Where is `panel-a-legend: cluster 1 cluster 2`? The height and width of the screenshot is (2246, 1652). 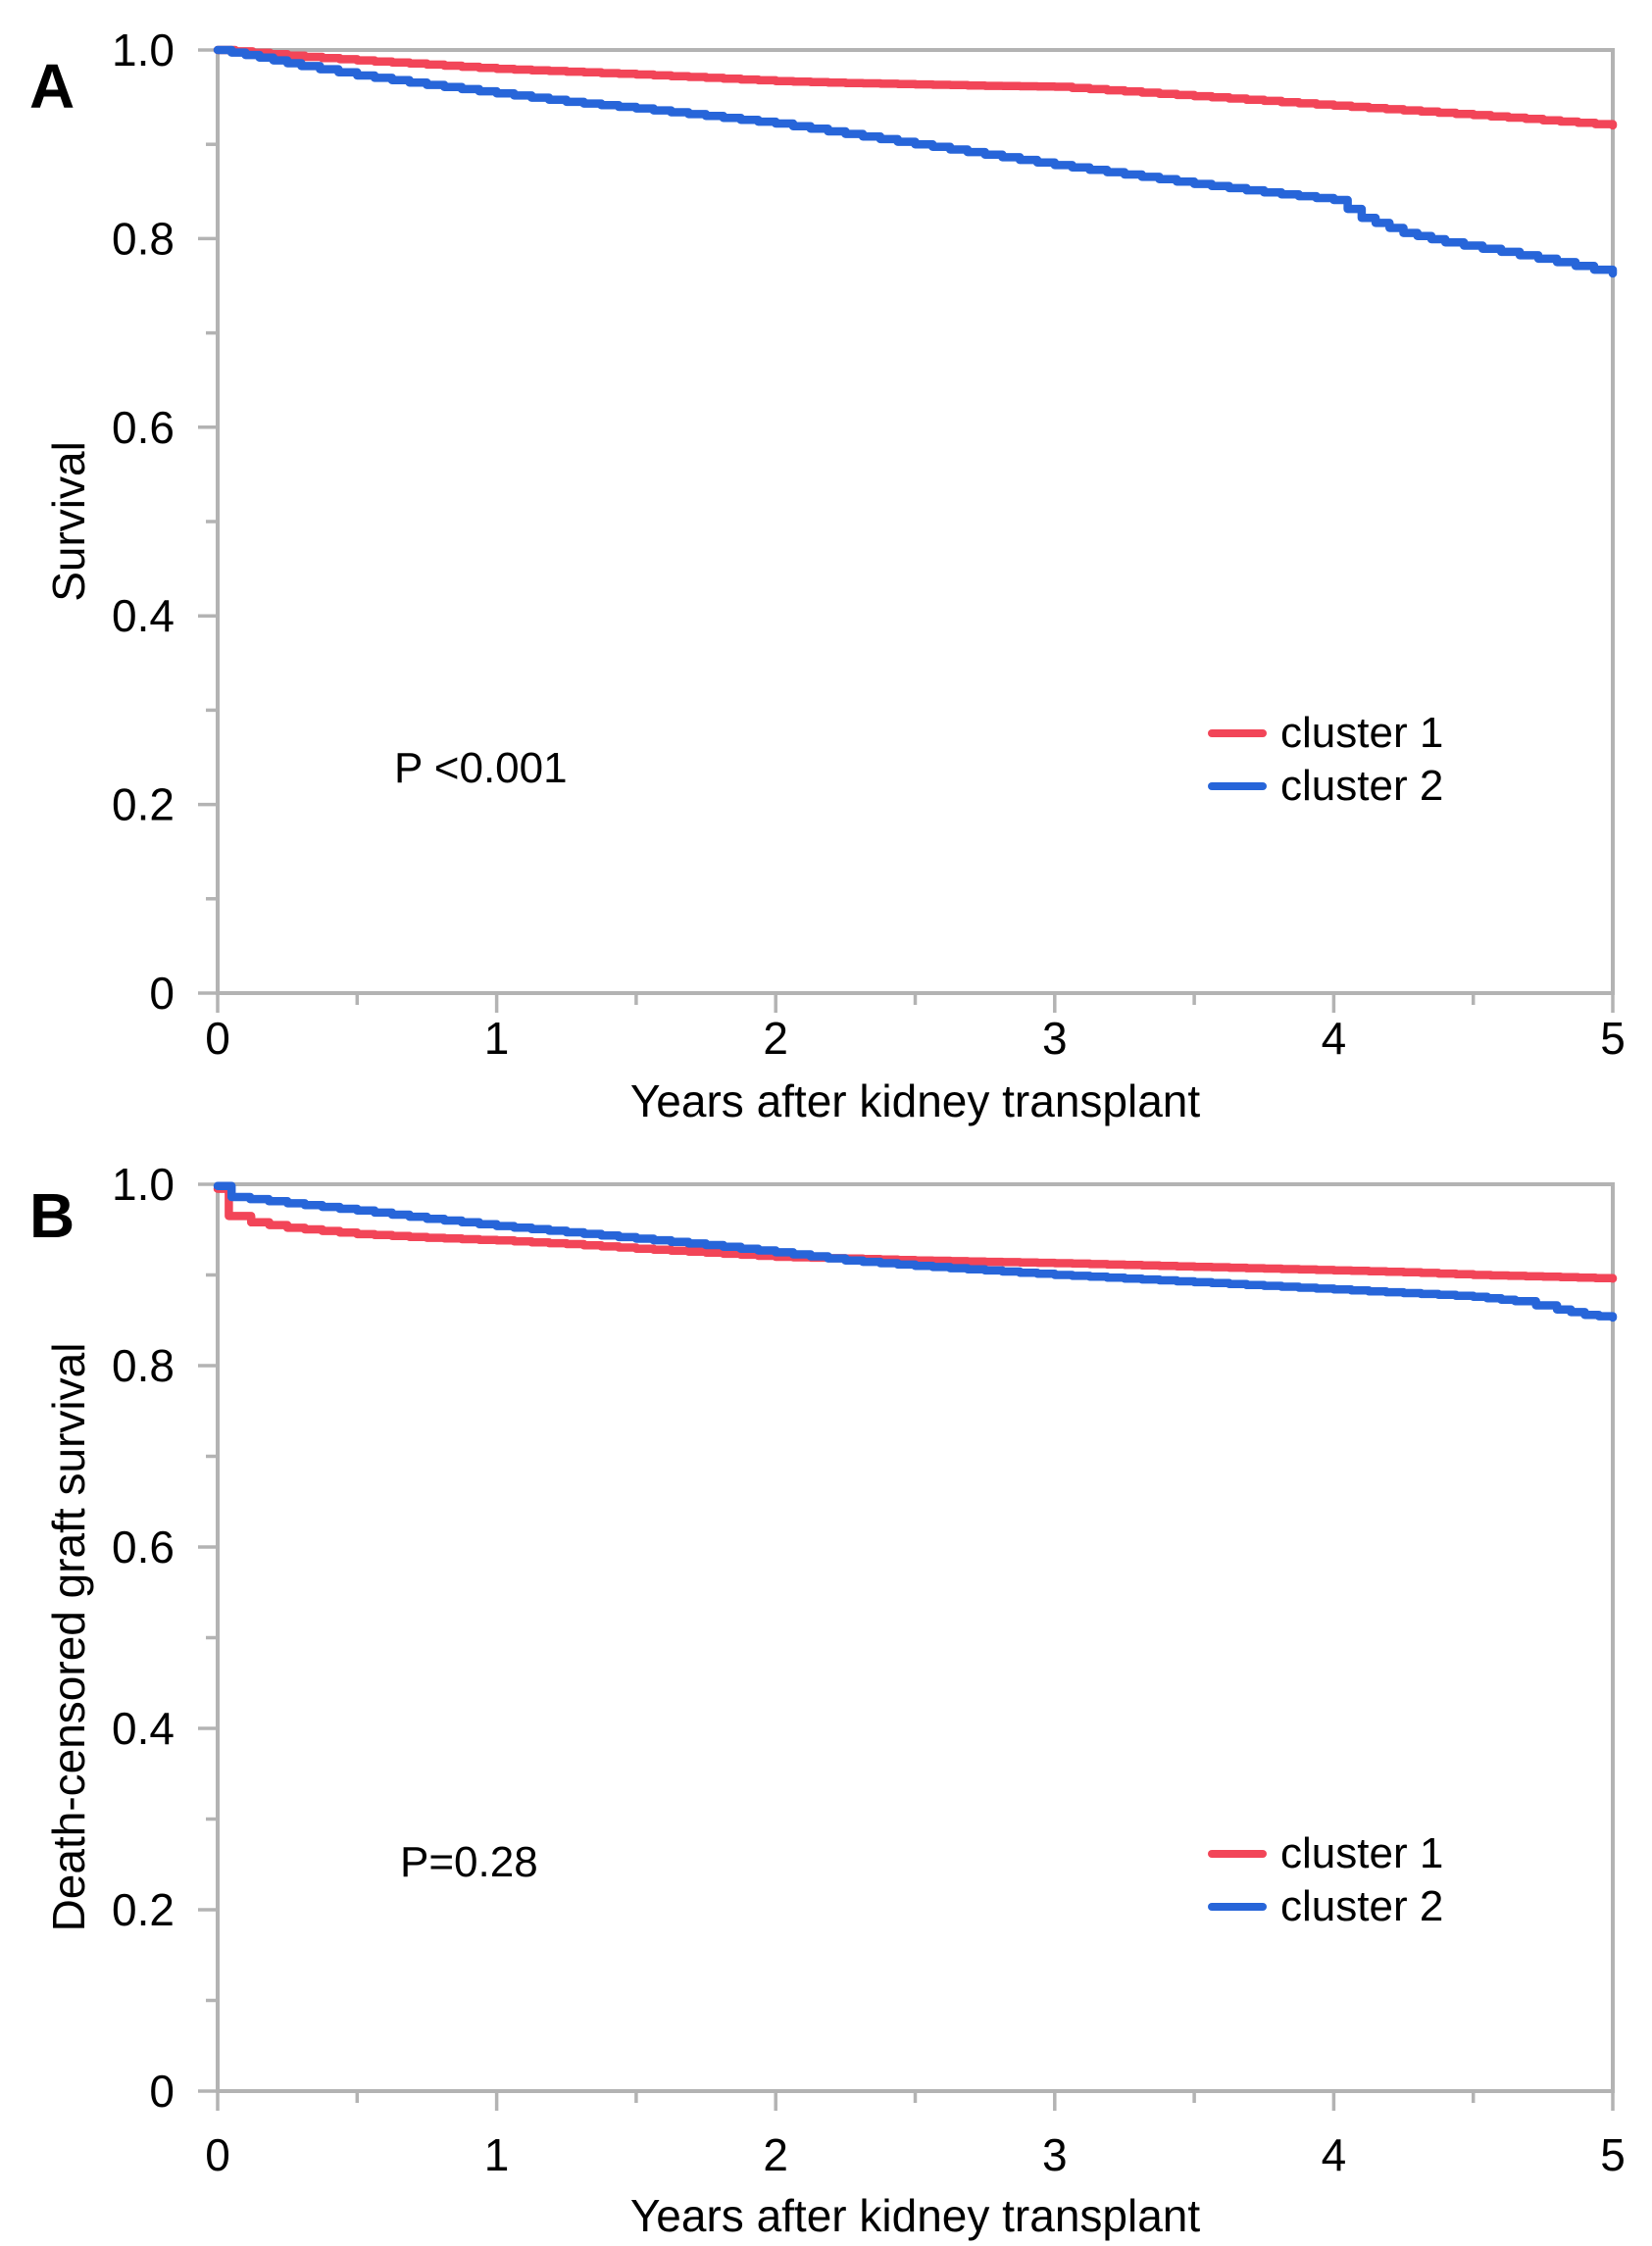
panel-a-legend: cluster 1 cluster 2 is located at coordinates (1326, 760).